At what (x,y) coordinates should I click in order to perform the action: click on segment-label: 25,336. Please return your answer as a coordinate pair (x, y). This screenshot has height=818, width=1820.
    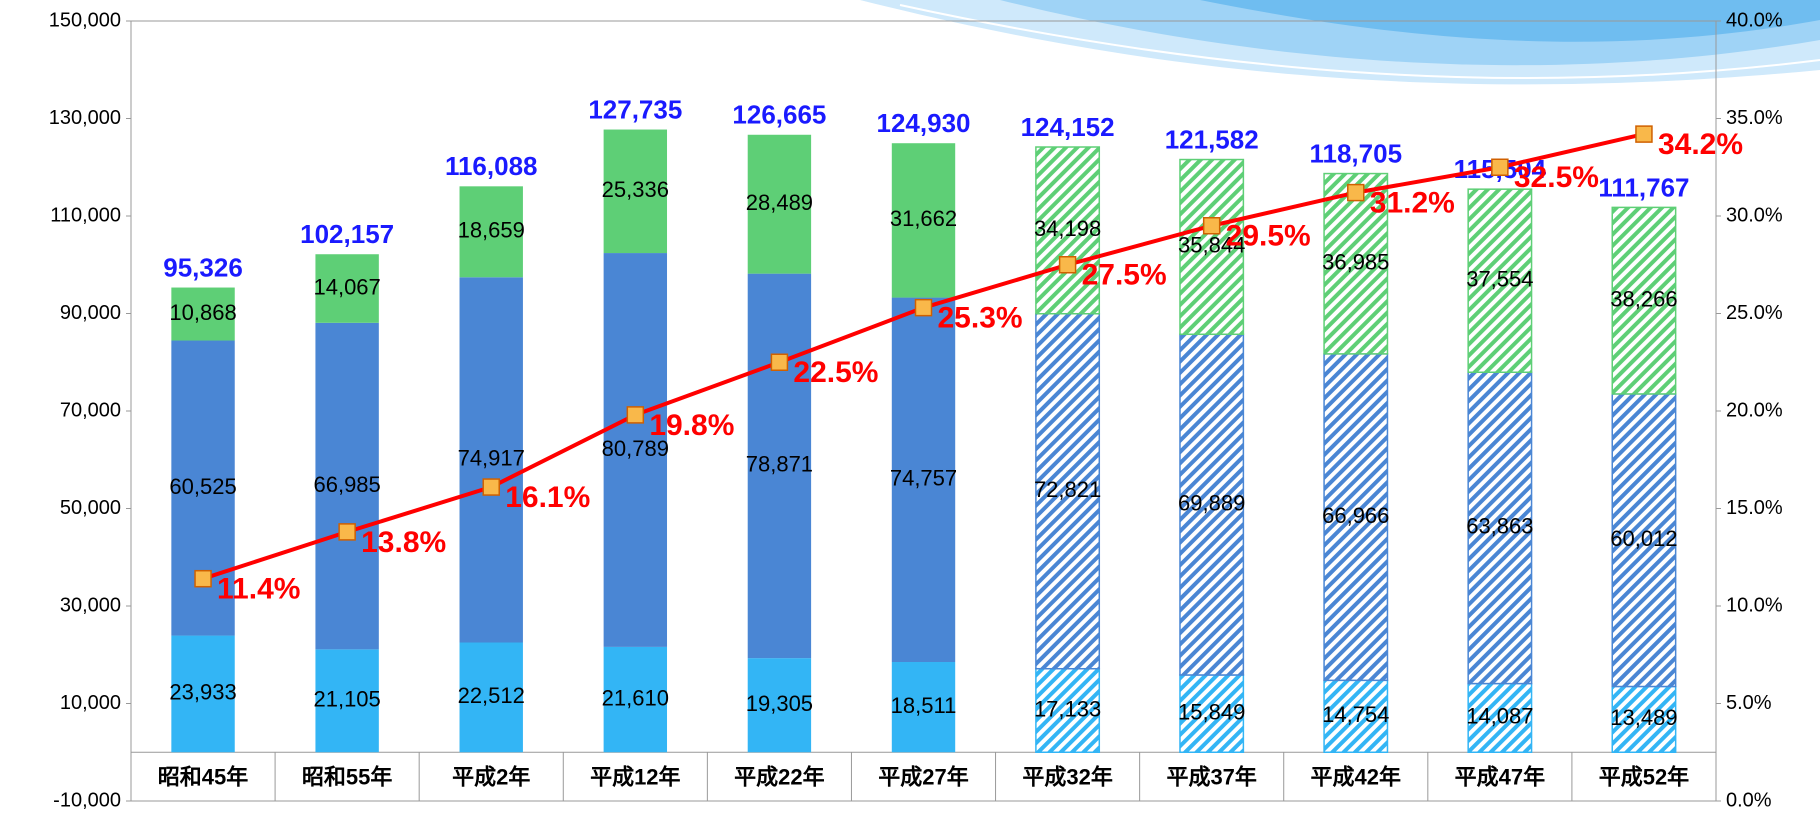
    Looking at the image, I should click on (635, 189).